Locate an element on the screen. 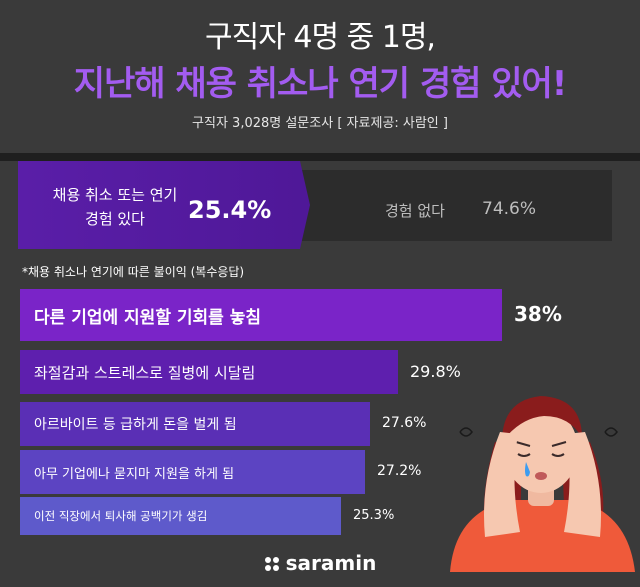 The image size is (640, 587). yes-label-line2: 경험 있다 is located at coordinates (115, 219).